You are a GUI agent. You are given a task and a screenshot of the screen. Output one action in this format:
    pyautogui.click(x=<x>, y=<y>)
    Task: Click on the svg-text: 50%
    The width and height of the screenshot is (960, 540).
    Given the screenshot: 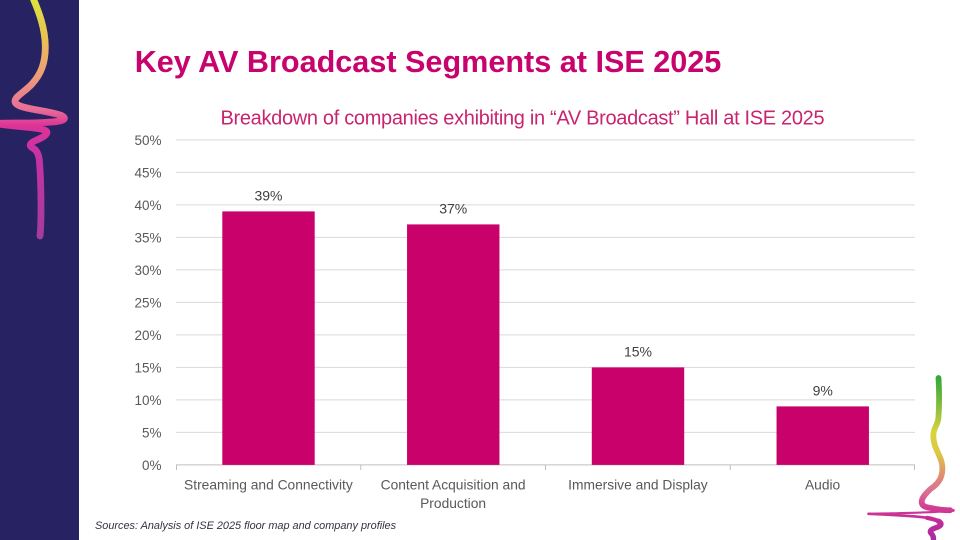 What is the action you would take?
    pyautogui.click(x=147, y=140)
    